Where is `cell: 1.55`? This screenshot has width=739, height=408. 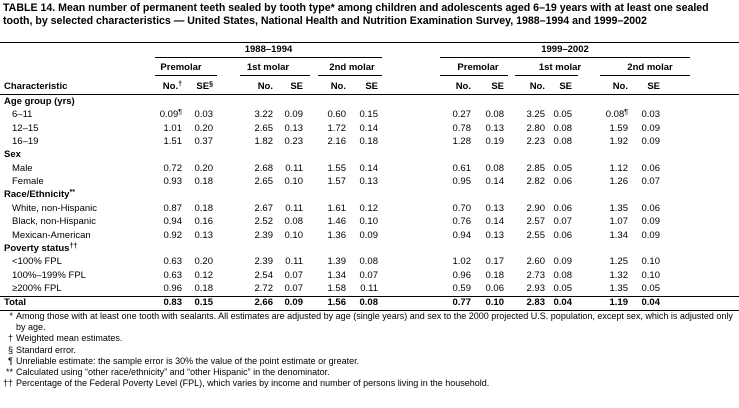 cell: 1.55 is located at coordinates (337, 169).